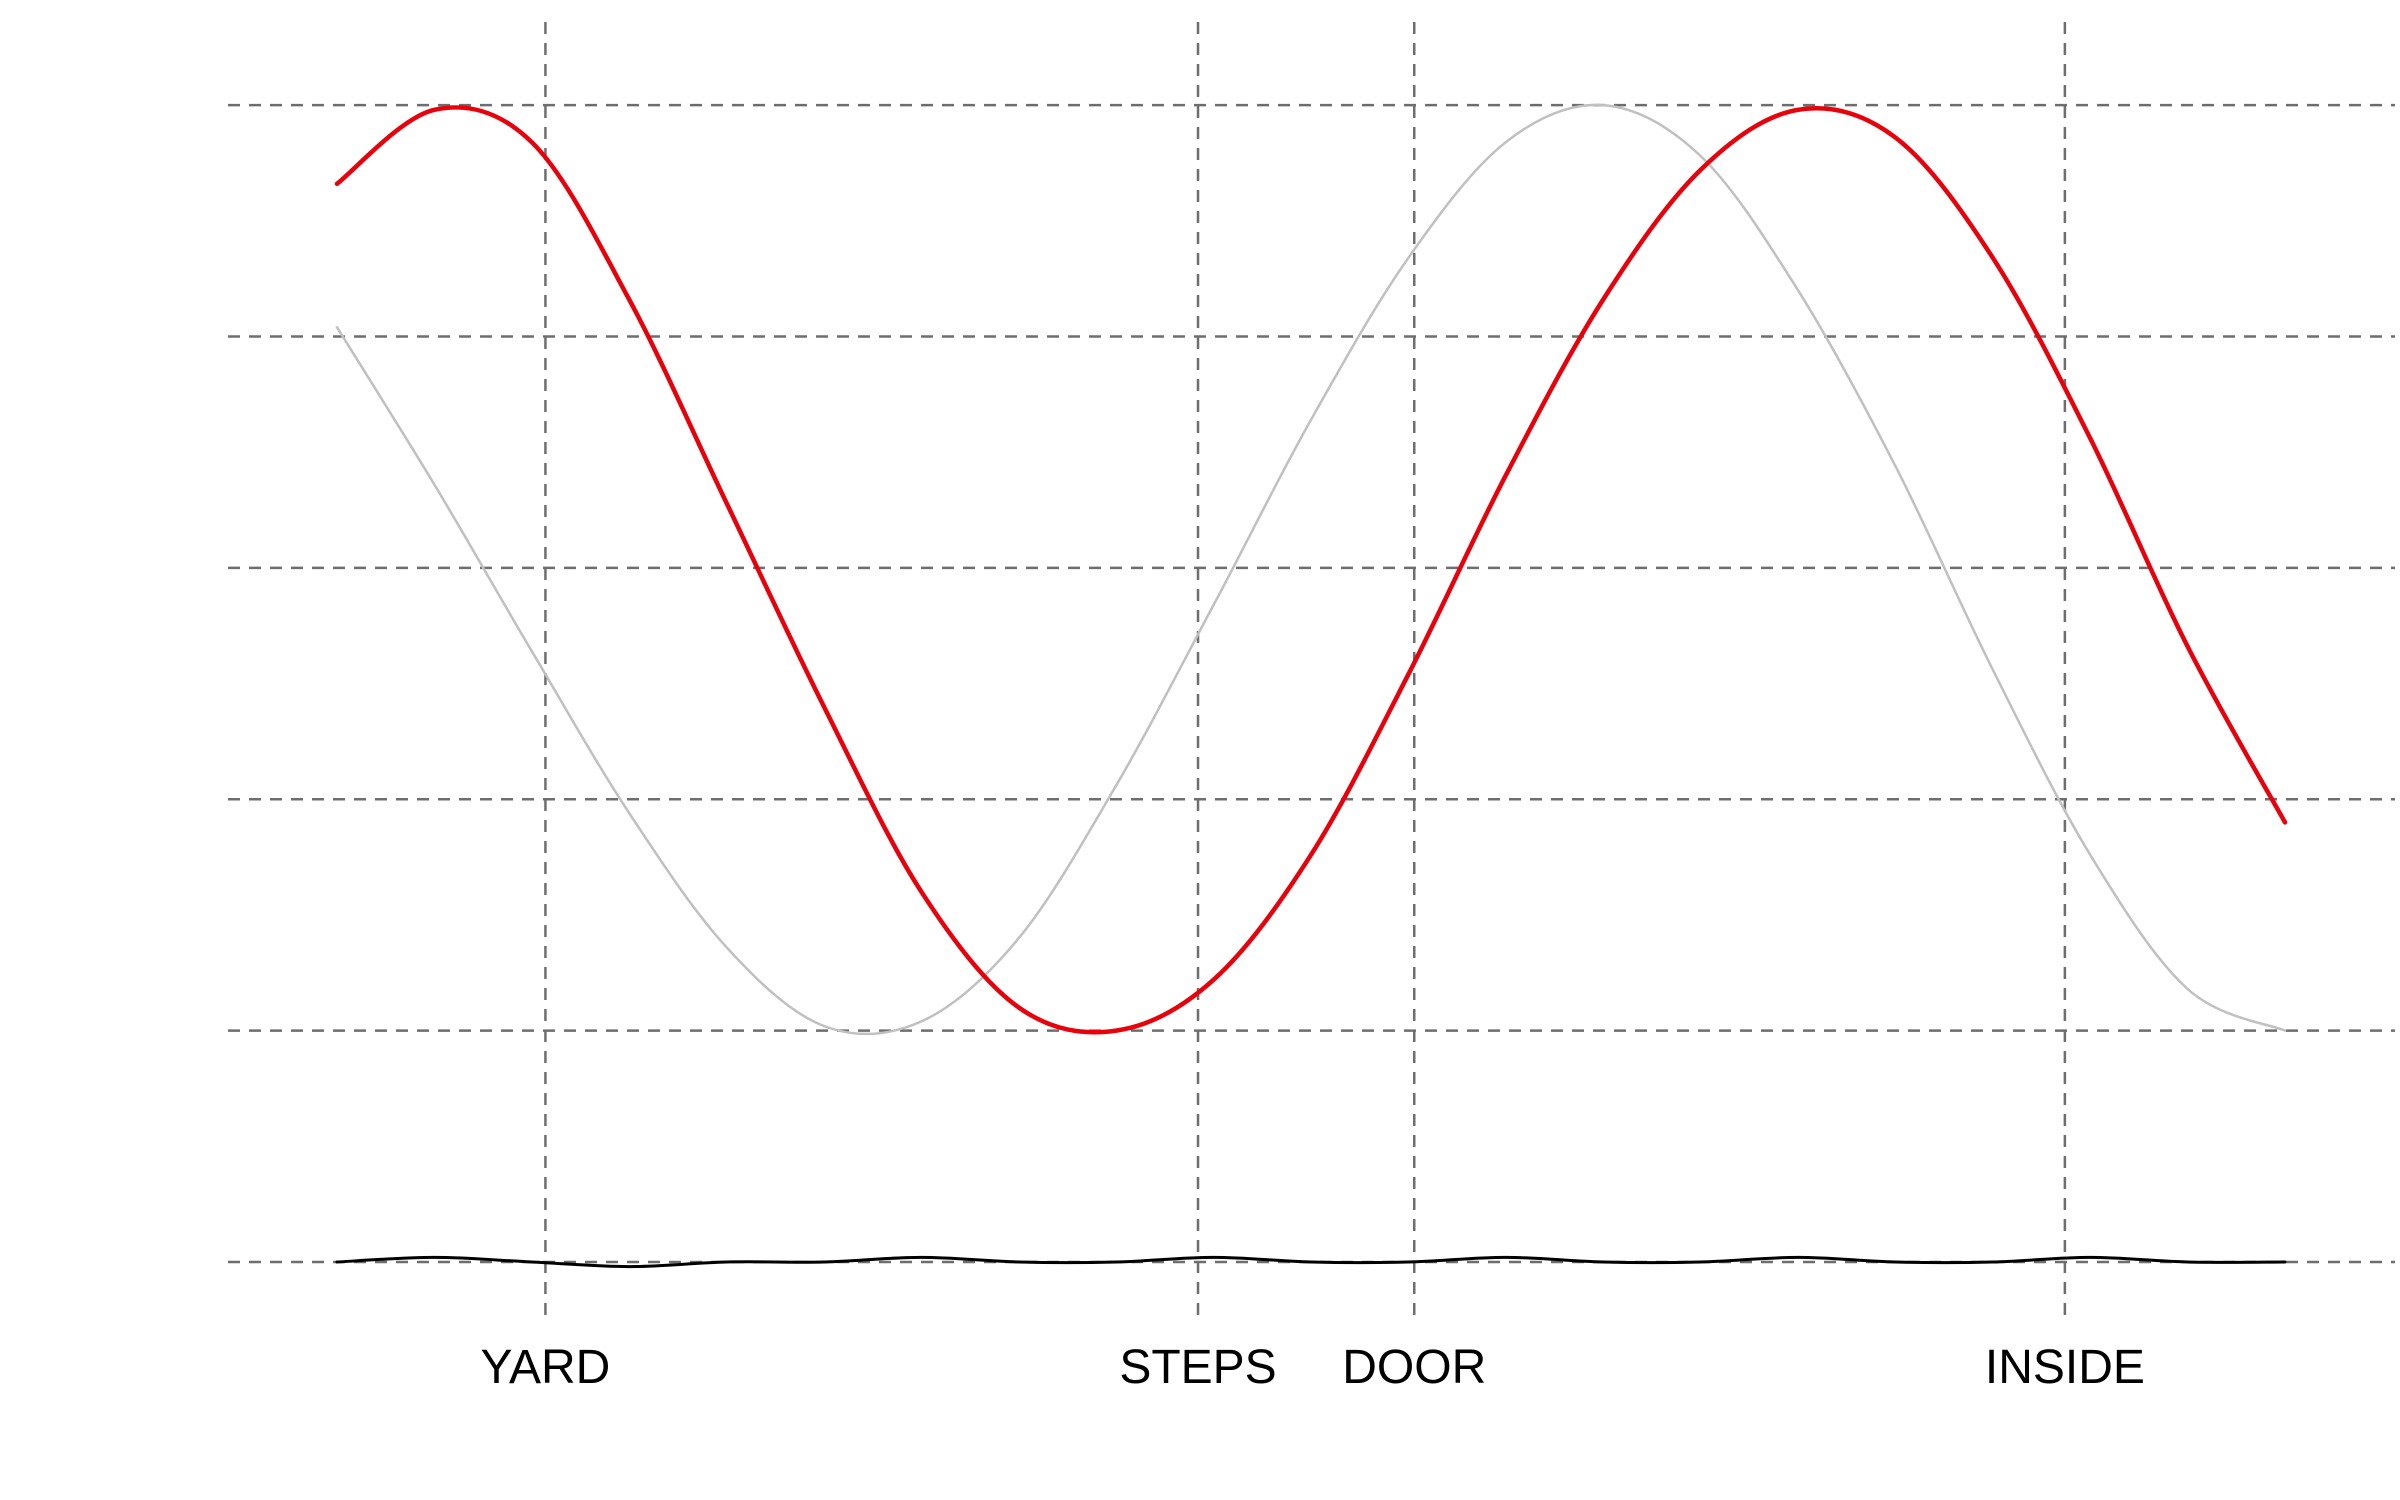  I want to click on x-tick-label-steps: STEPS, so click(1197, 1367).